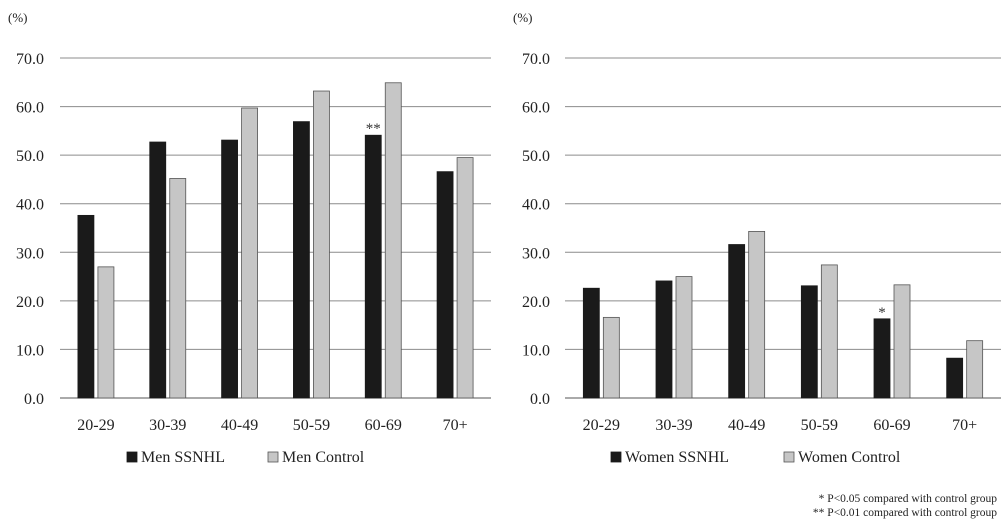 Image resolution: width=1001 pixels, height=525 pixels. What do you see at coordinates (536, 302) in the screenshot?
I see `panel-2-ytick-label: 20.0` at bounding box center [536, 302].